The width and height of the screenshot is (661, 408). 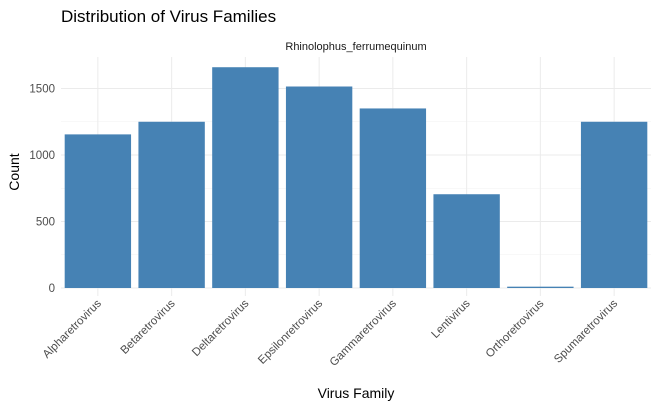 I want to click on x-tick-label: Epsilonretrovirus, so click(x=290, y=331).